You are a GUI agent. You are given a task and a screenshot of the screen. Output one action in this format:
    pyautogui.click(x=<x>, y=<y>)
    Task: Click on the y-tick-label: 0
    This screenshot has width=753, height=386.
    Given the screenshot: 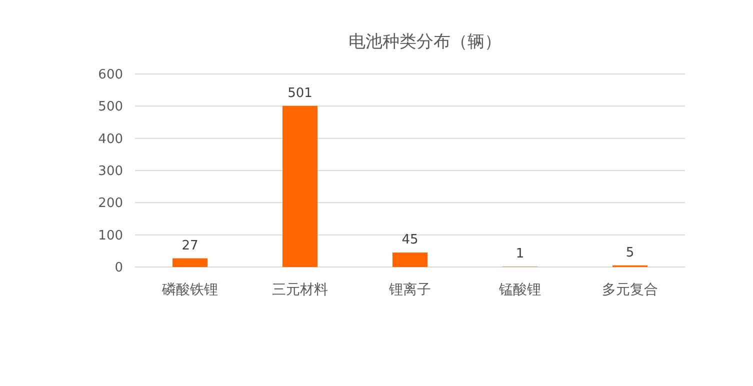 What is the action you would take?
    pyautogui.click(x=118, y=268)
    